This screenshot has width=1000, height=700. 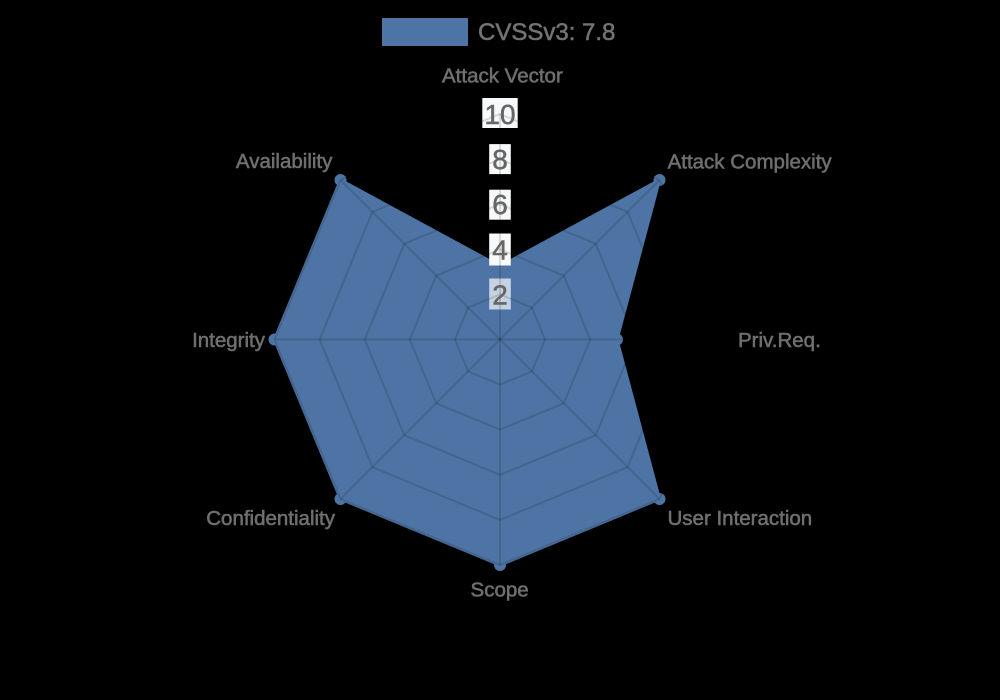 I want to click on svg-text: 6, so click(x=500, y=204).